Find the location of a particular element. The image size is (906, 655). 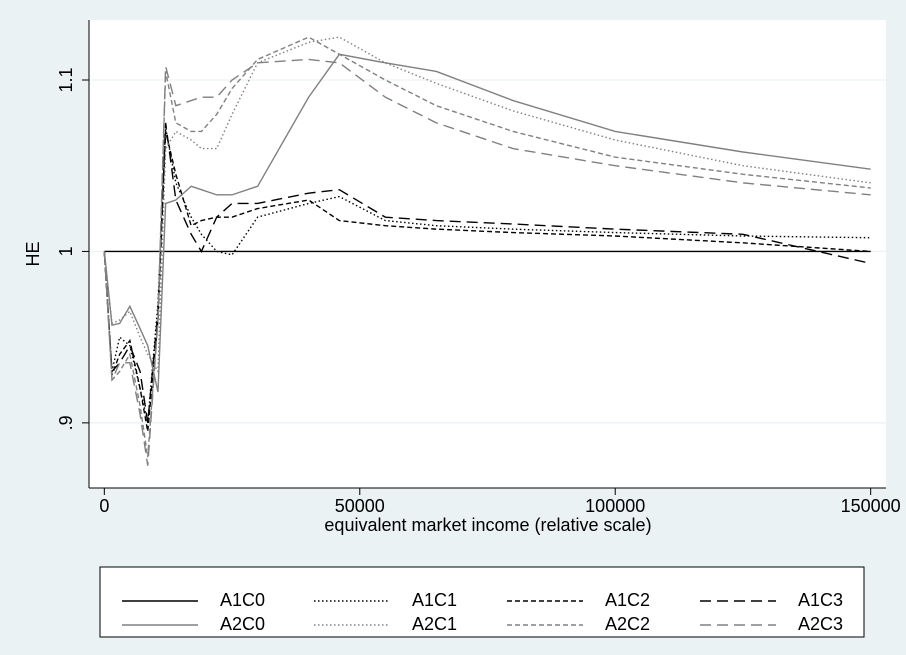

legend-label: A1C3 is located at coordinates (820, 600).